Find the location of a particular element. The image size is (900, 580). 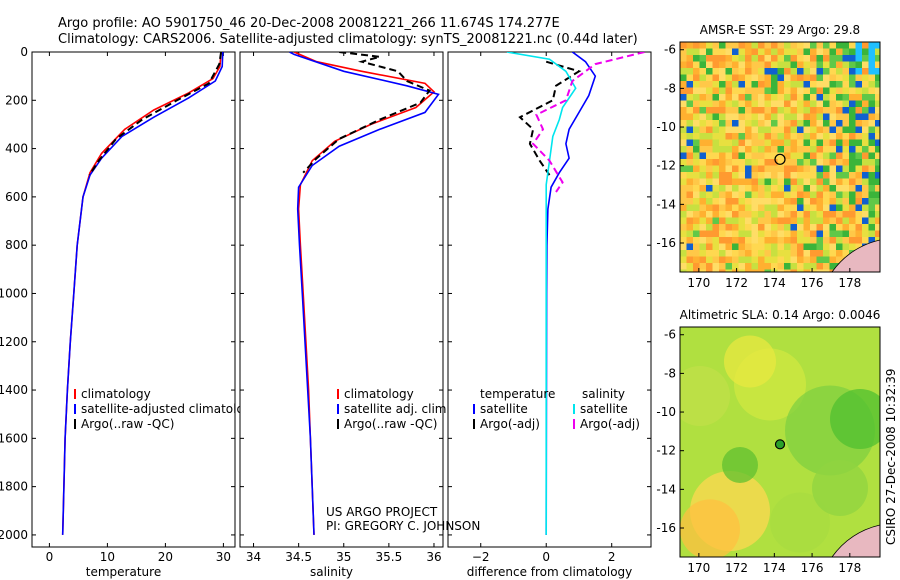

sla_map-xtick-label: 178 is located at coordinates (849, 568).